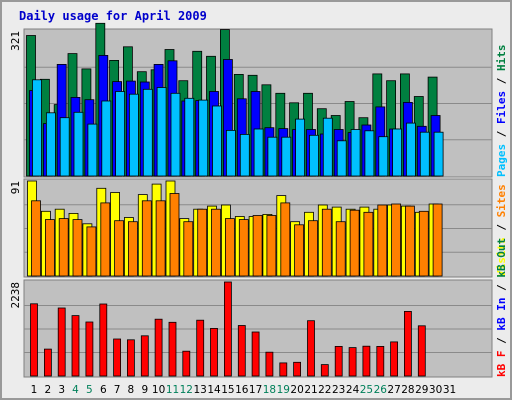 The height and width of the screenshot is (400, 512). I want to click on chart-title: Daily usage for April 2009, so click(113, 16).